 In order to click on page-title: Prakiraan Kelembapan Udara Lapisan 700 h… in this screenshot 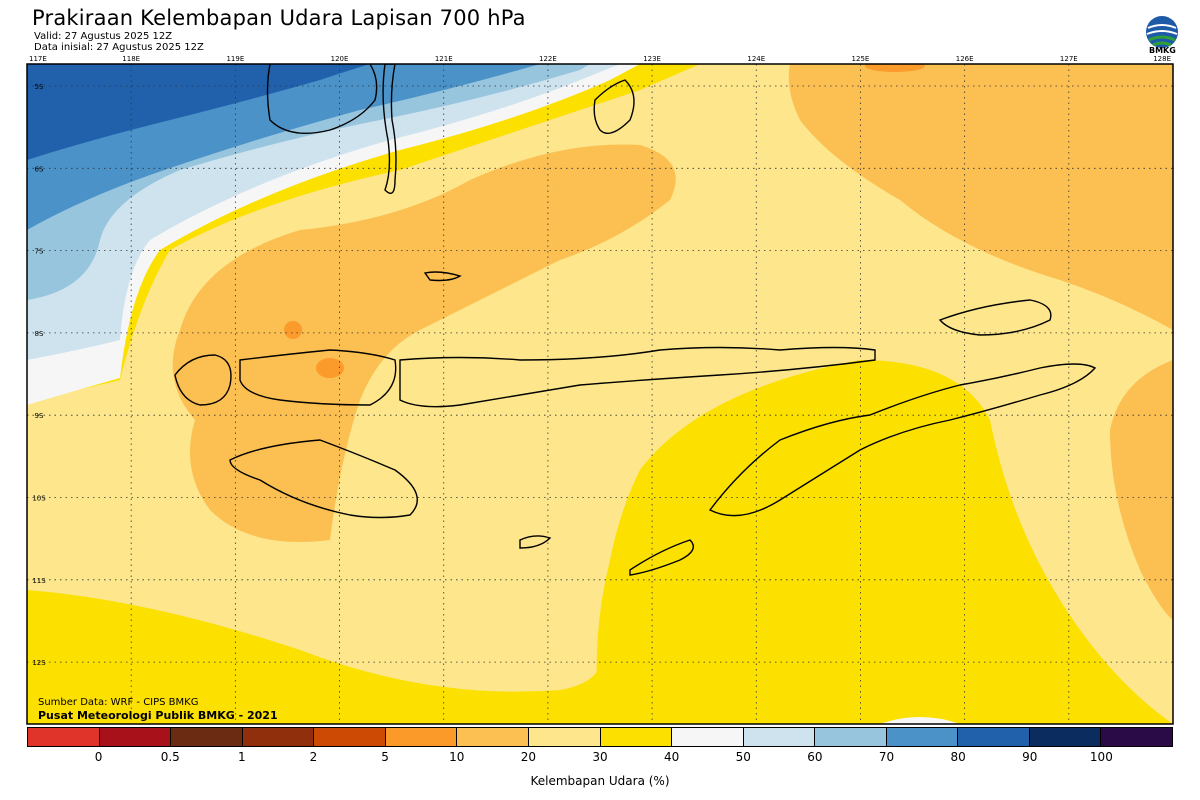, I will do `click(279, 18)`.